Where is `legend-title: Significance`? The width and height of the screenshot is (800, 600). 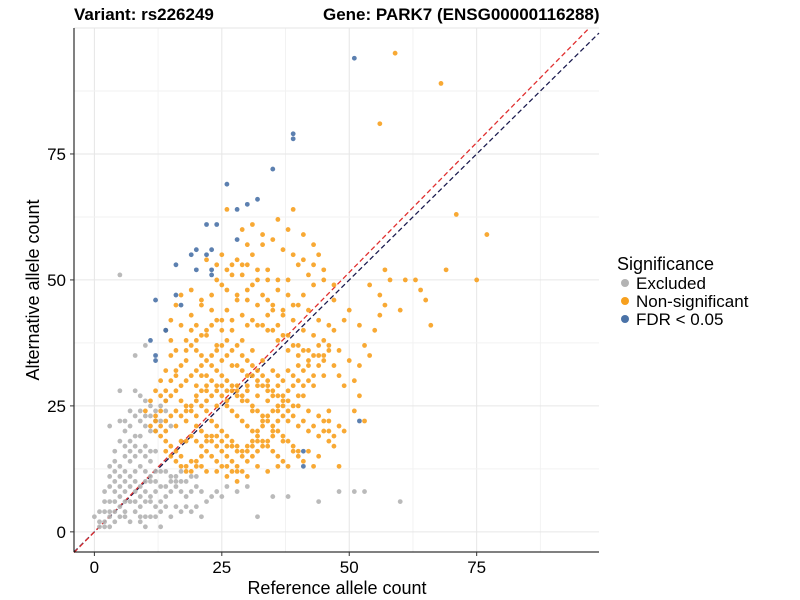
legend-title: Significance is located at coordinates (665, 264).